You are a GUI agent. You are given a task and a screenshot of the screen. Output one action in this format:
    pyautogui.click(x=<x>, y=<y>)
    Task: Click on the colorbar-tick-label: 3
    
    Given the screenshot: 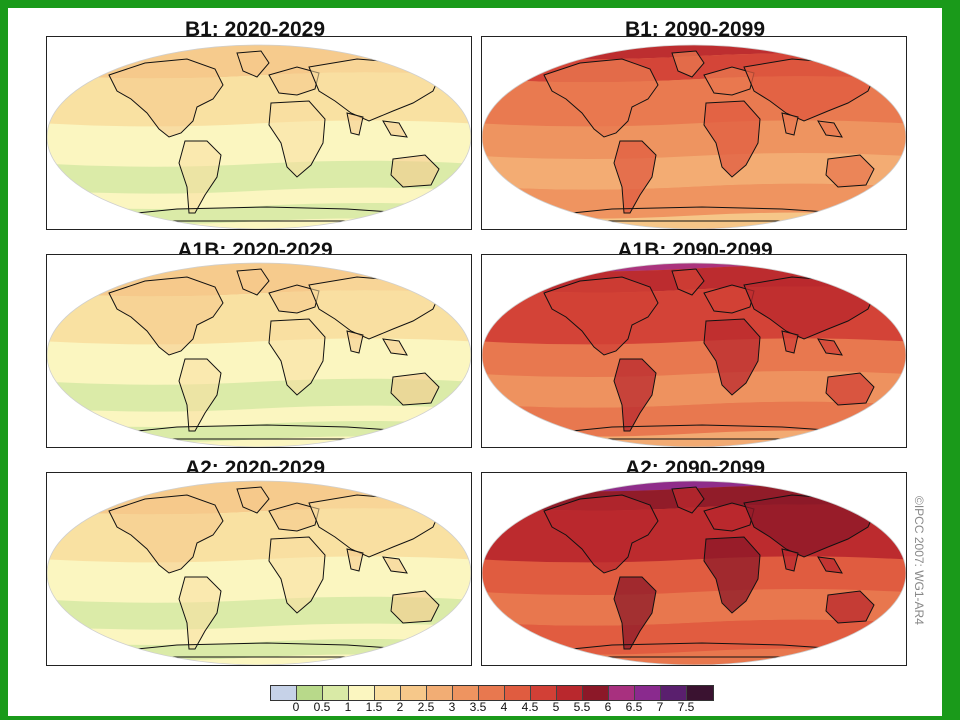 What is the action you would take?
    pyautogui.click(x=452, y=707)
    